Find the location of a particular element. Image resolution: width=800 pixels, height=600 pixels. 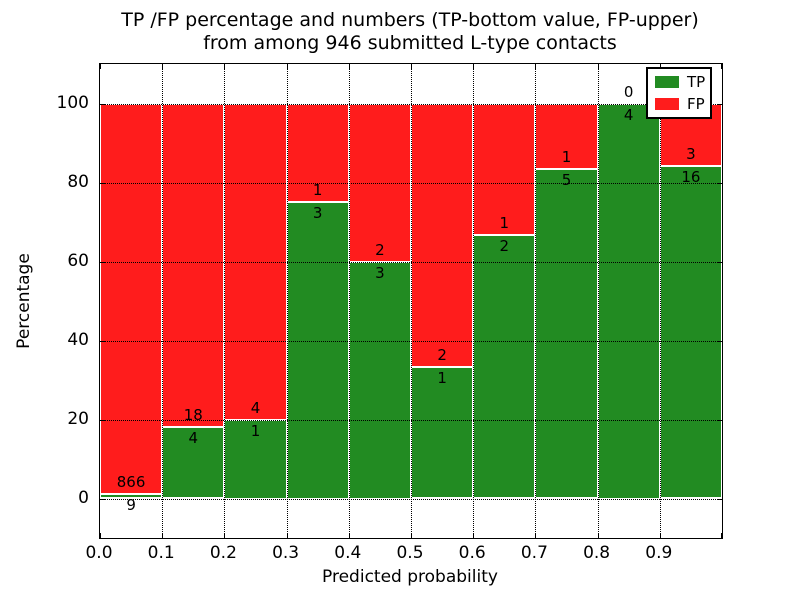

y-tick-label: 40 is located at coordinates (78, 339).